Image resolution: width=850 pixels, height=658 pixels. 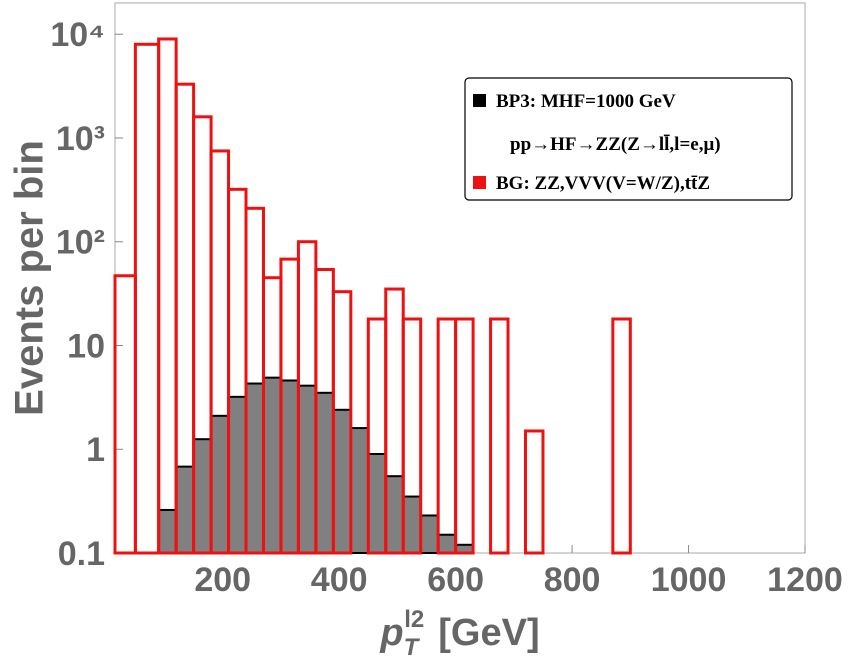 I want to click on legend-label: BP3: MHF=1000 GeV, so click(x=586, y=101).